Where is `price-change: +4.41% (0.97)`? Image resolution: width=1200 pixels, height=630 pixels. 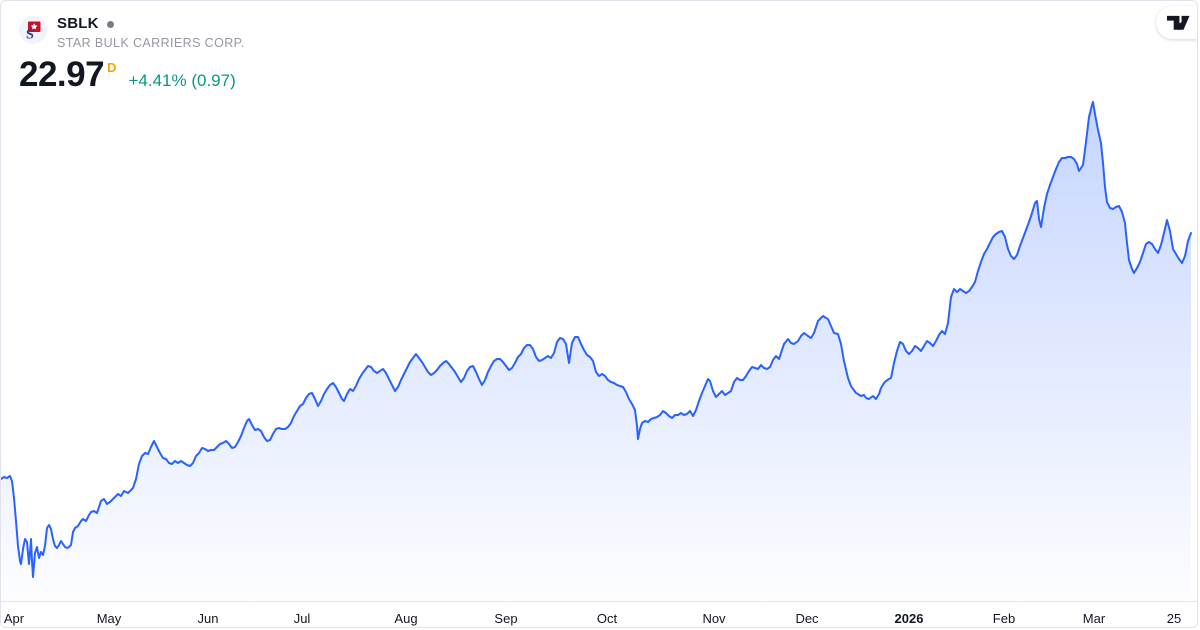 price-change: +4.41% (0.97) is located at coordinates (182, 80).